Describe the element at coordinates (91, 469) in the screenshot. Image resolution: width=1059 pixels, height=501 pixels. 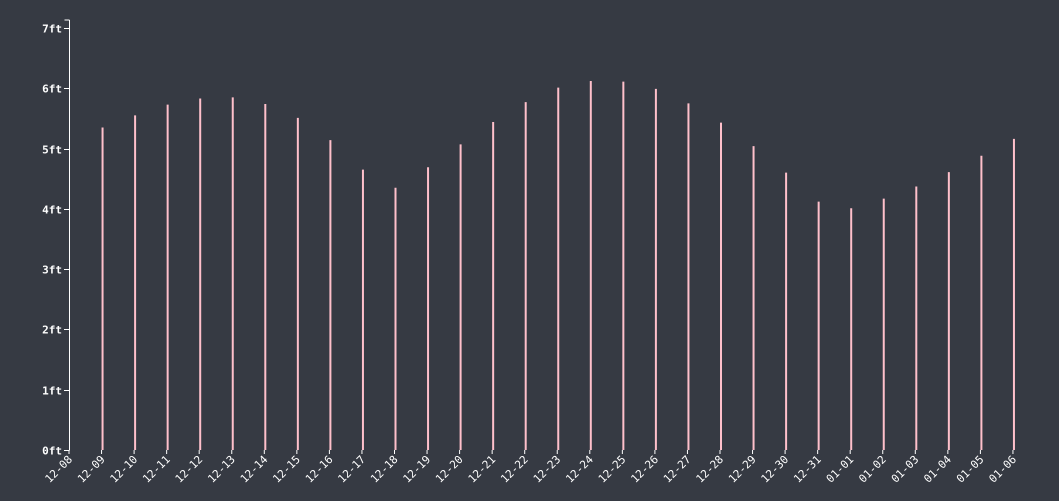
I see `x-tick-label: 12-09` at that location.